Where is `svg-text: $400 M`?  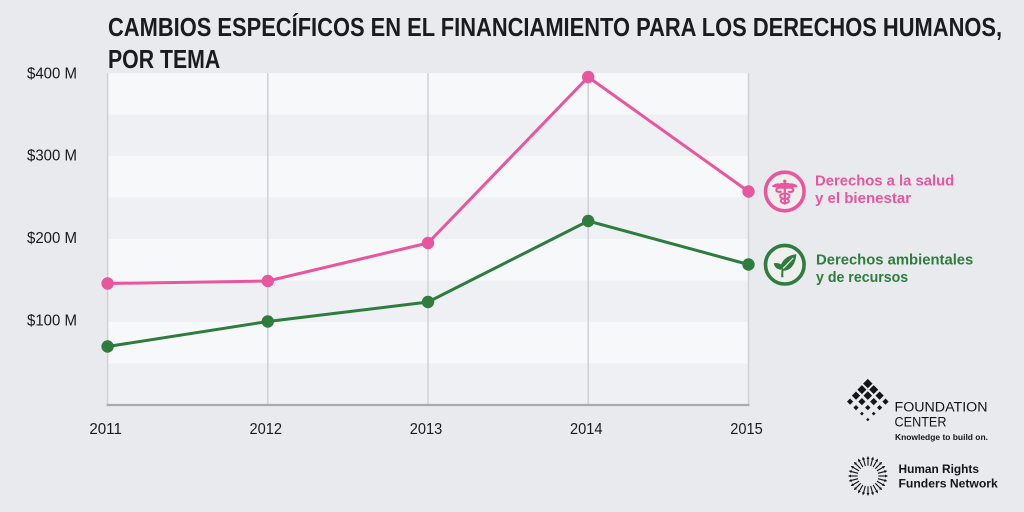 svg-text: $400 M is located at coordinates (52, 74).